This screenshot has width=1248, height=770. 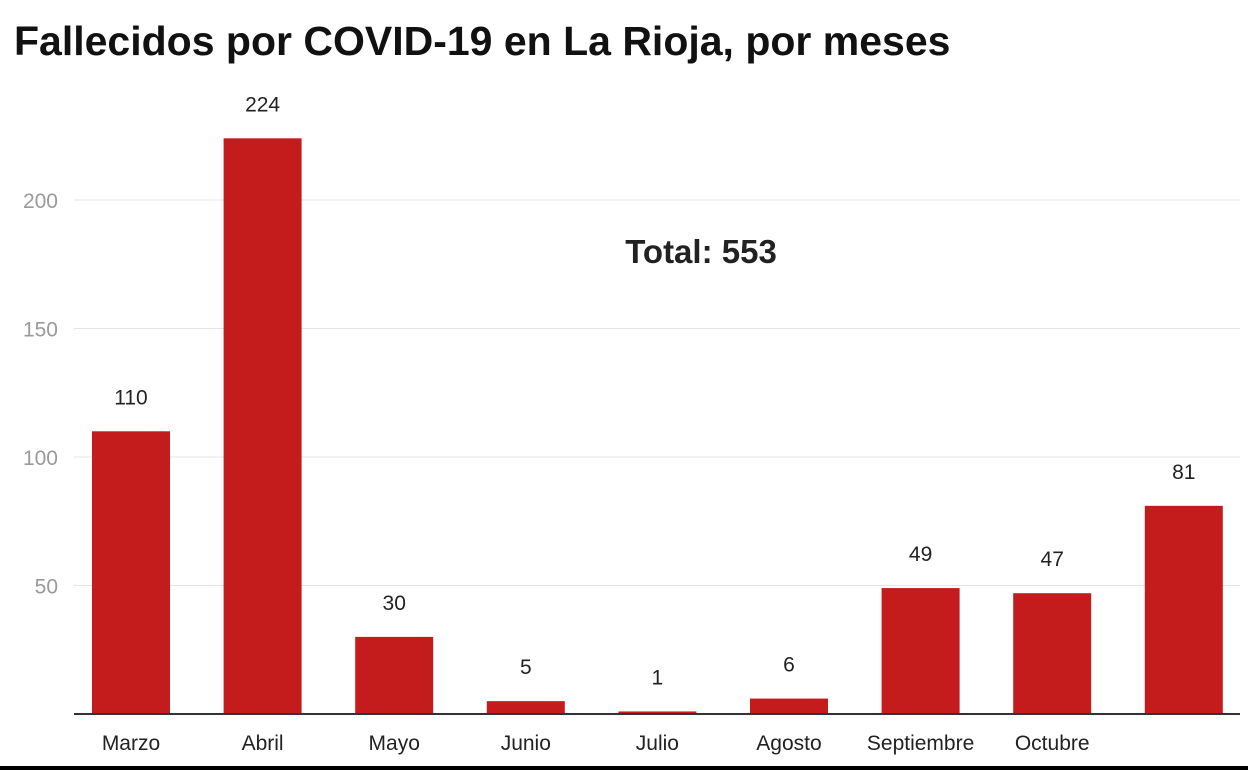 I want to click on category-label: Mayo, so click(x=394, y=743).